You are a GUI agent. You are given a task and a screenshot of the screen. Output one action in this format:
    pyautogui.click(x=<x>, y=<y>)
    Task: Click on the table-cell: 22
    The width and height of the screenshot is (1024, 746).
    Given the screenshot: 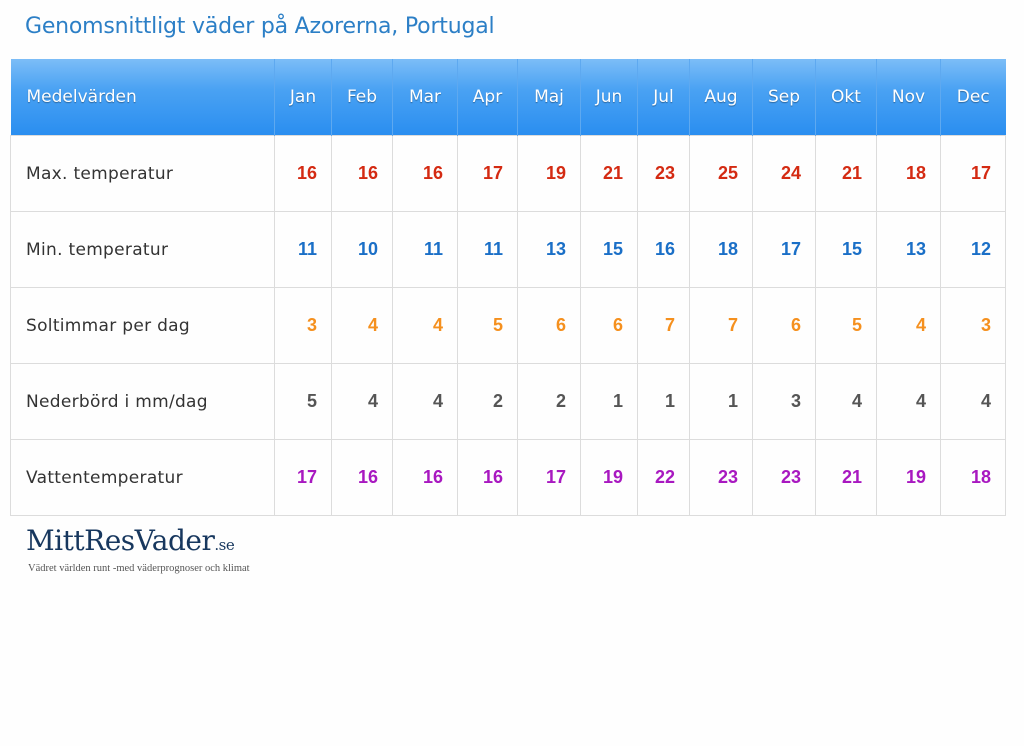 What is the action you would take?
    pyautogui.click(x=663, y=477)
    